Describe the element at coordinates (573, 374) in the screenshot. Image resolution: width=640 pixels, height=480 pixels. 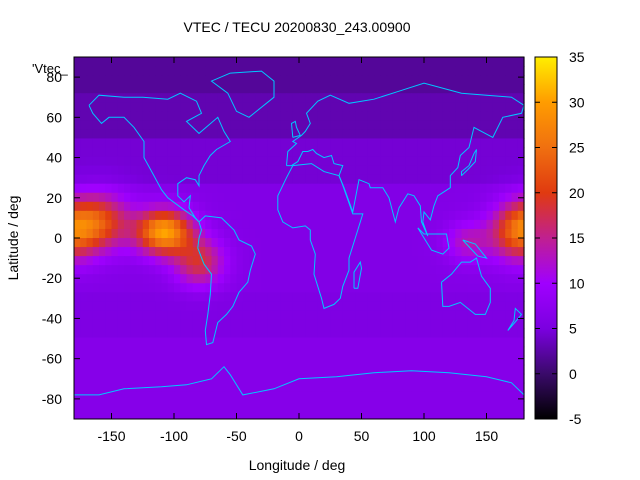
I see `colorbar-tick-label: 0` at that location.